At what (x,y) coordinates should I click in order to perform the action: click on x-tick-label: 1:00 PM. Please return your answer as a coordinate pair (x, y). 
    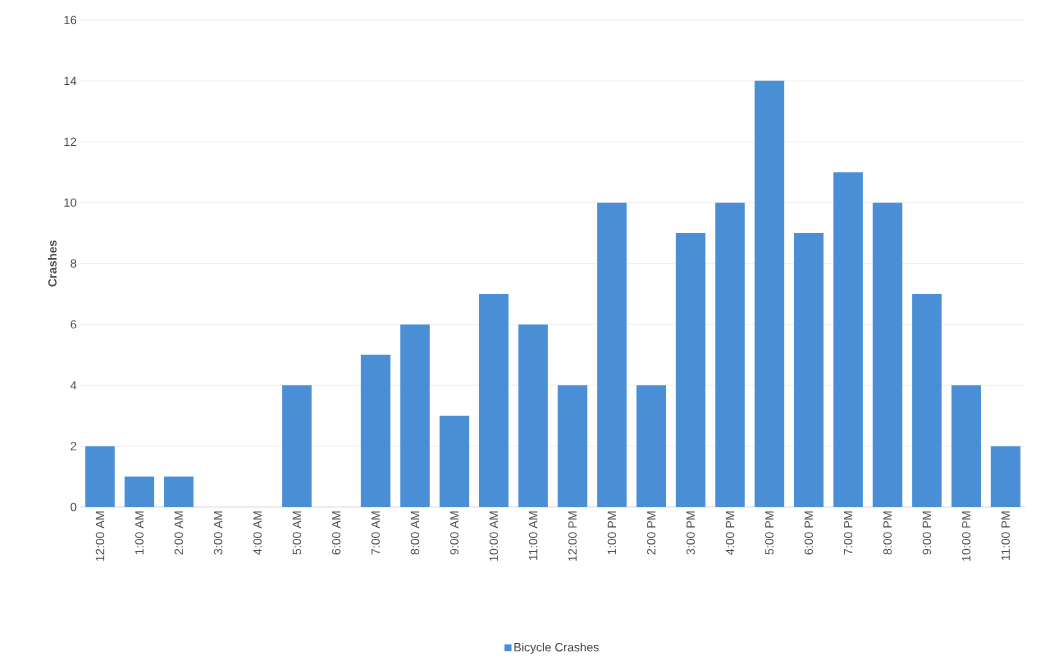
    Looking at the image, I should click on (612, 533).